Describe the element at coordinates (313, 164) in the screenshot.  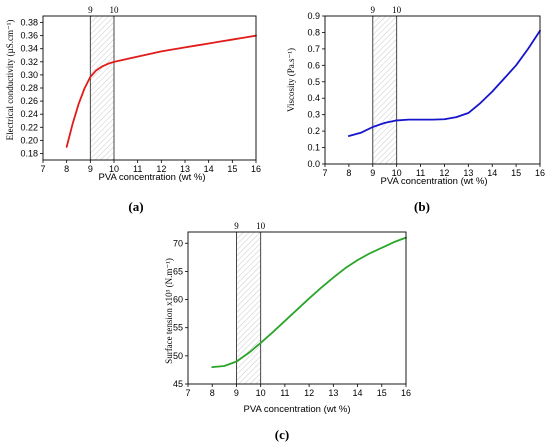
I see `y-tick-label: 0.0` at that location.